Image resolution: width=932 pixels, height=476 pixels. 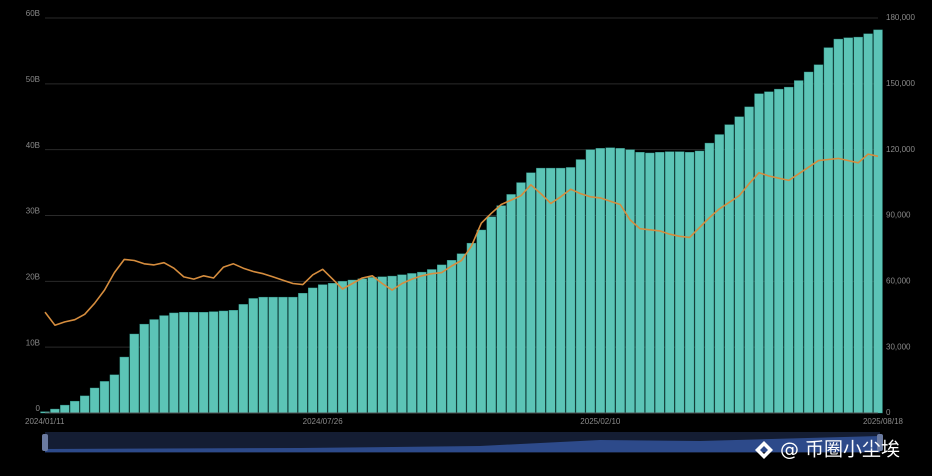 What do you see at coordinates (764, 450) in the screenshot?
I see `watermark-logo` at bounding box center [764, 450].